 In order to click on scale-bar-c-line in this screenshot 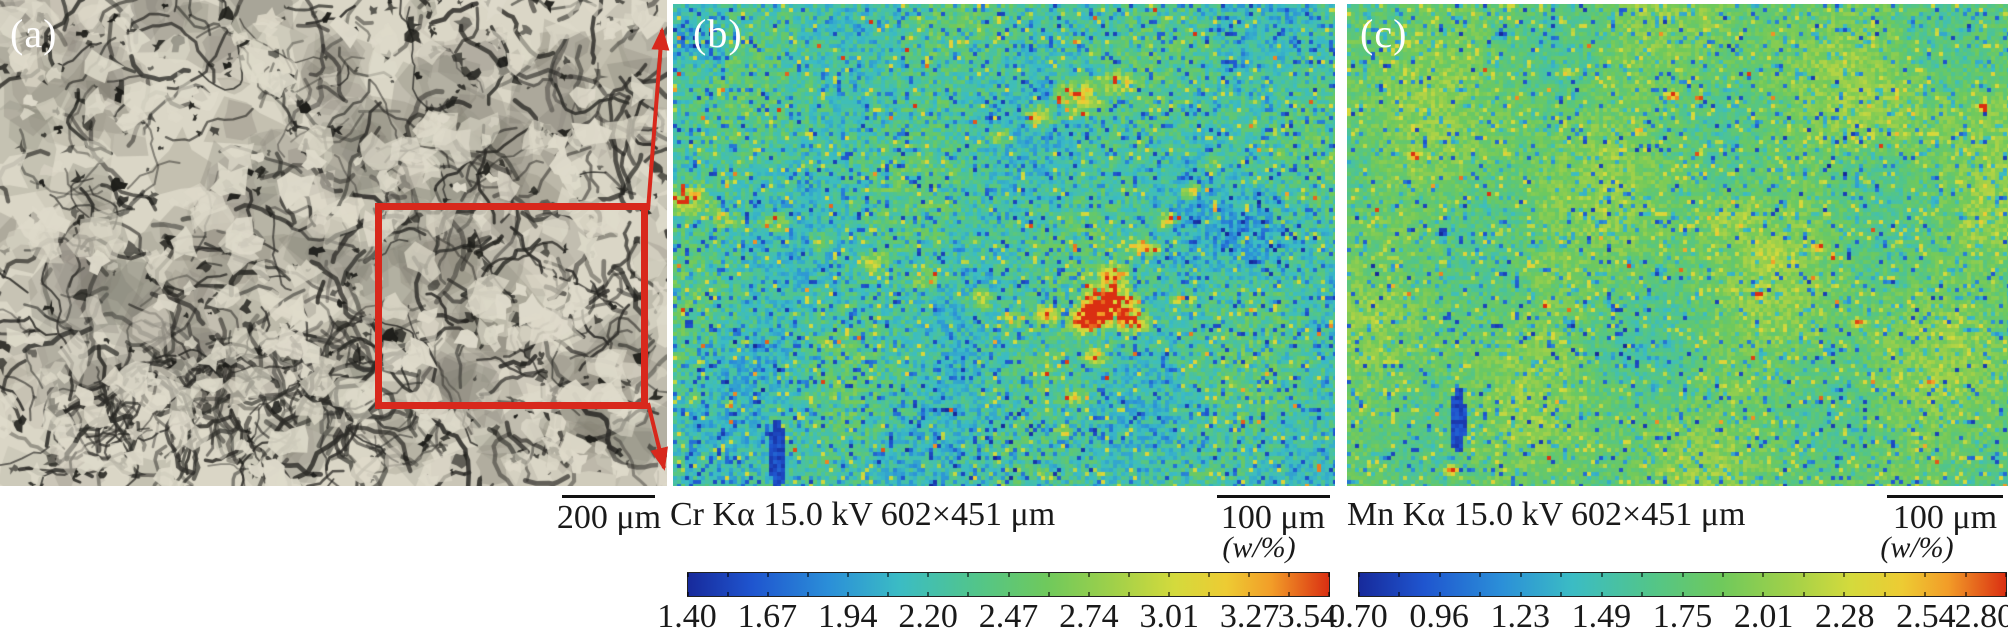, I will do `click(1945, 496)`.